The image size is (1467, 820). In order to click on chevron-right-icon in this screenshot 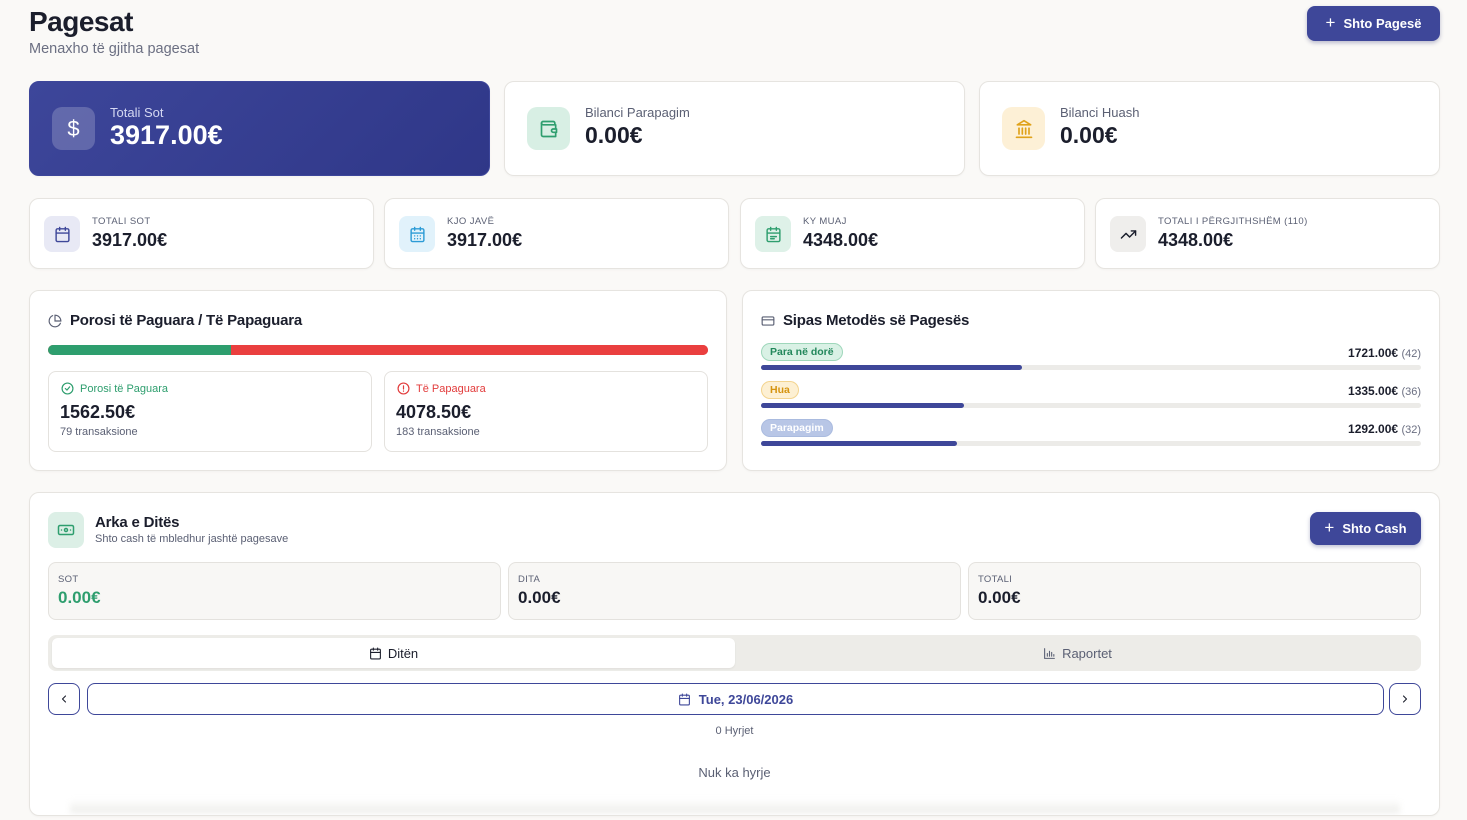, I will do `click(1405, 699)`.